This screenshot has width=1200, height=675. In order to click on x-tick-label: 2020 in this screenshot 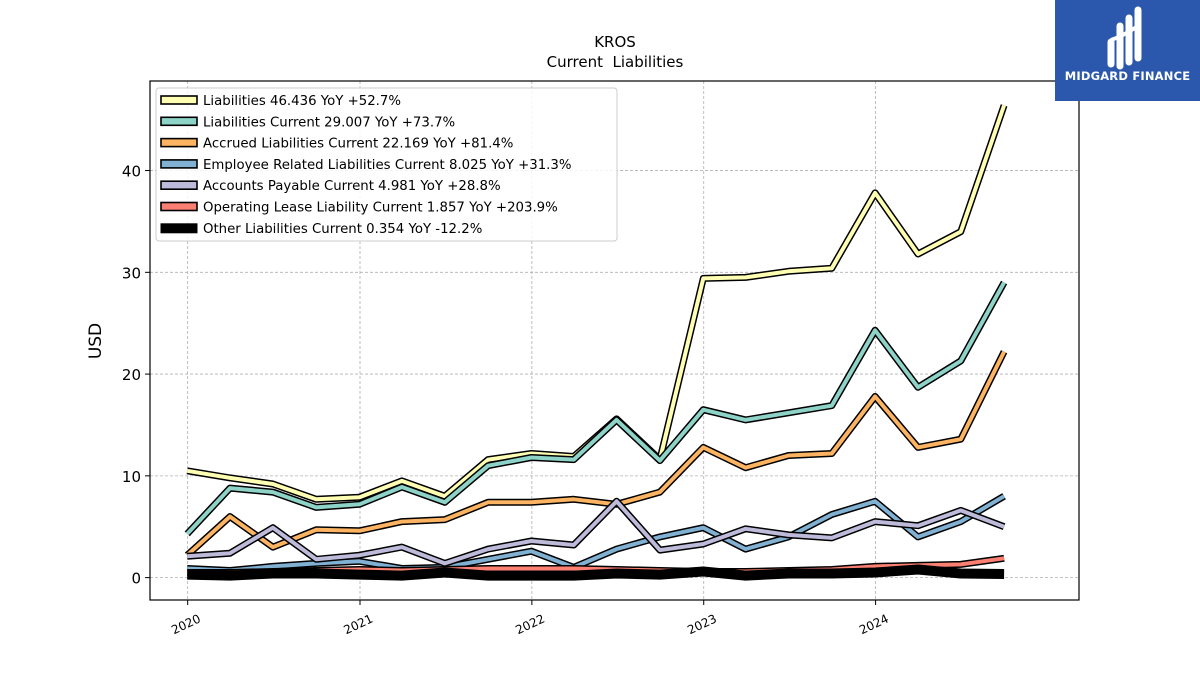, I will do `click(186, 625)`.